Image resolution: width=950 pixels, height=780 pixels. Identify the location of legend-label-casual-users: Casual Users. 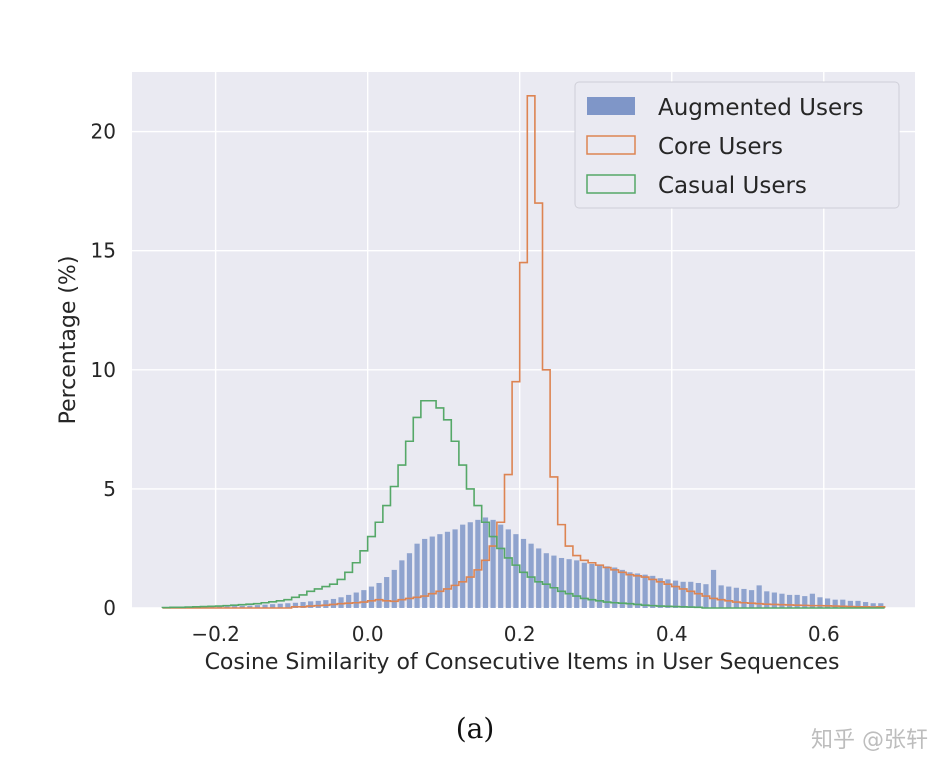
(732, 186).